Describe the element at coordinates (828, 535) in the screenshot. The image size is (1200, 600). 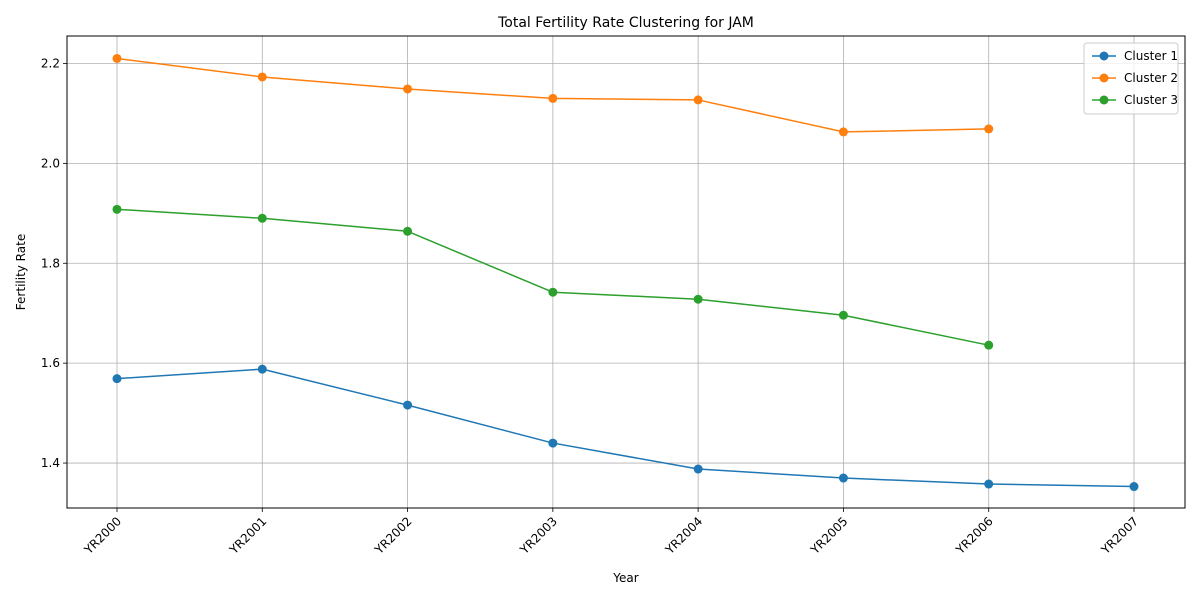
I see `x-tick-label: YR2005` at that location.